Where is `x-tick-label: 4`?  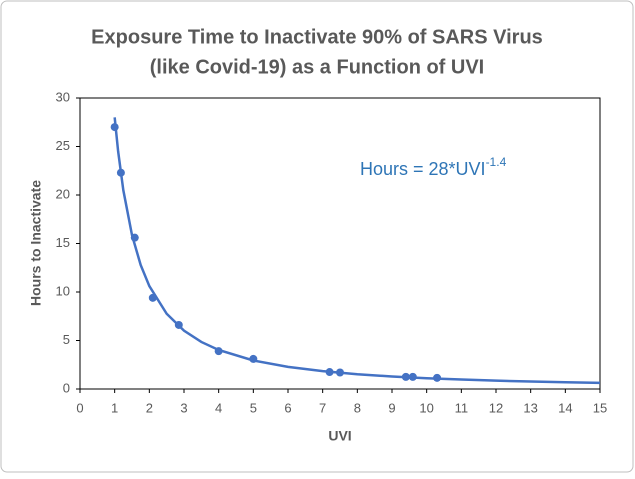
x-tick-label: 4 is located at coordinates (218, 407).